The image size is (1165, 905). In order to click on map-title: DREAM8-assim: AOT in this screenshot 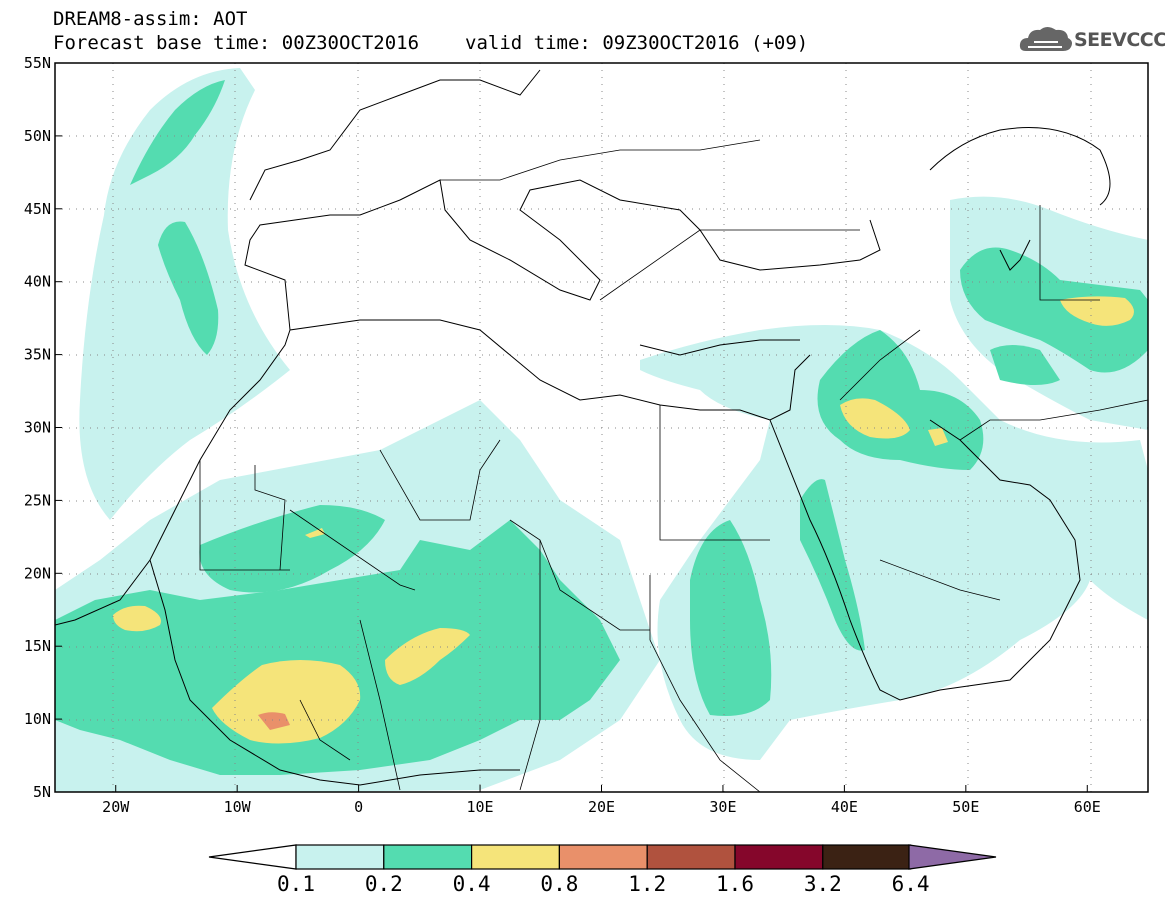, I will do `click(150, 19)`.